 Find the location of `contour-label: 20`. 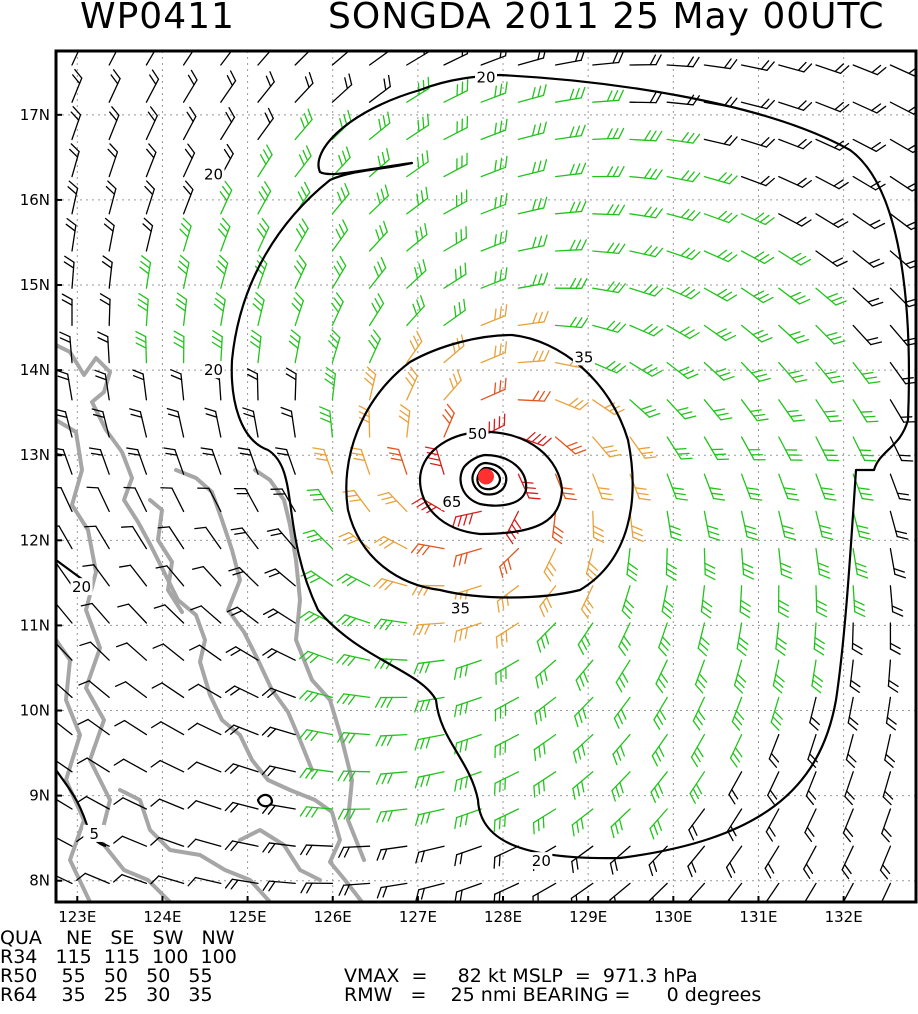

contour-label: 20 is located at coordinates (485, 77).